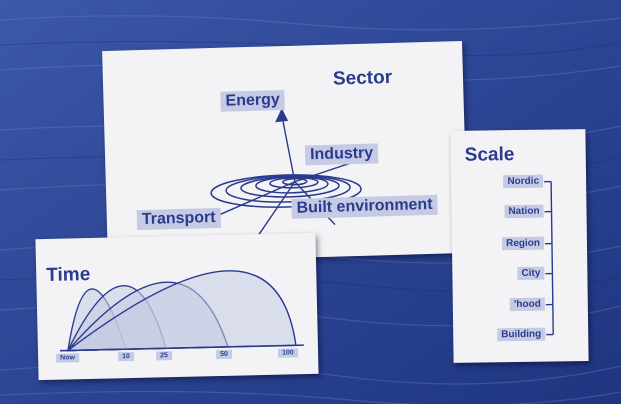 This screenshot has width=621, height=404. I want to click on scale-bracket, so click(549, 258).